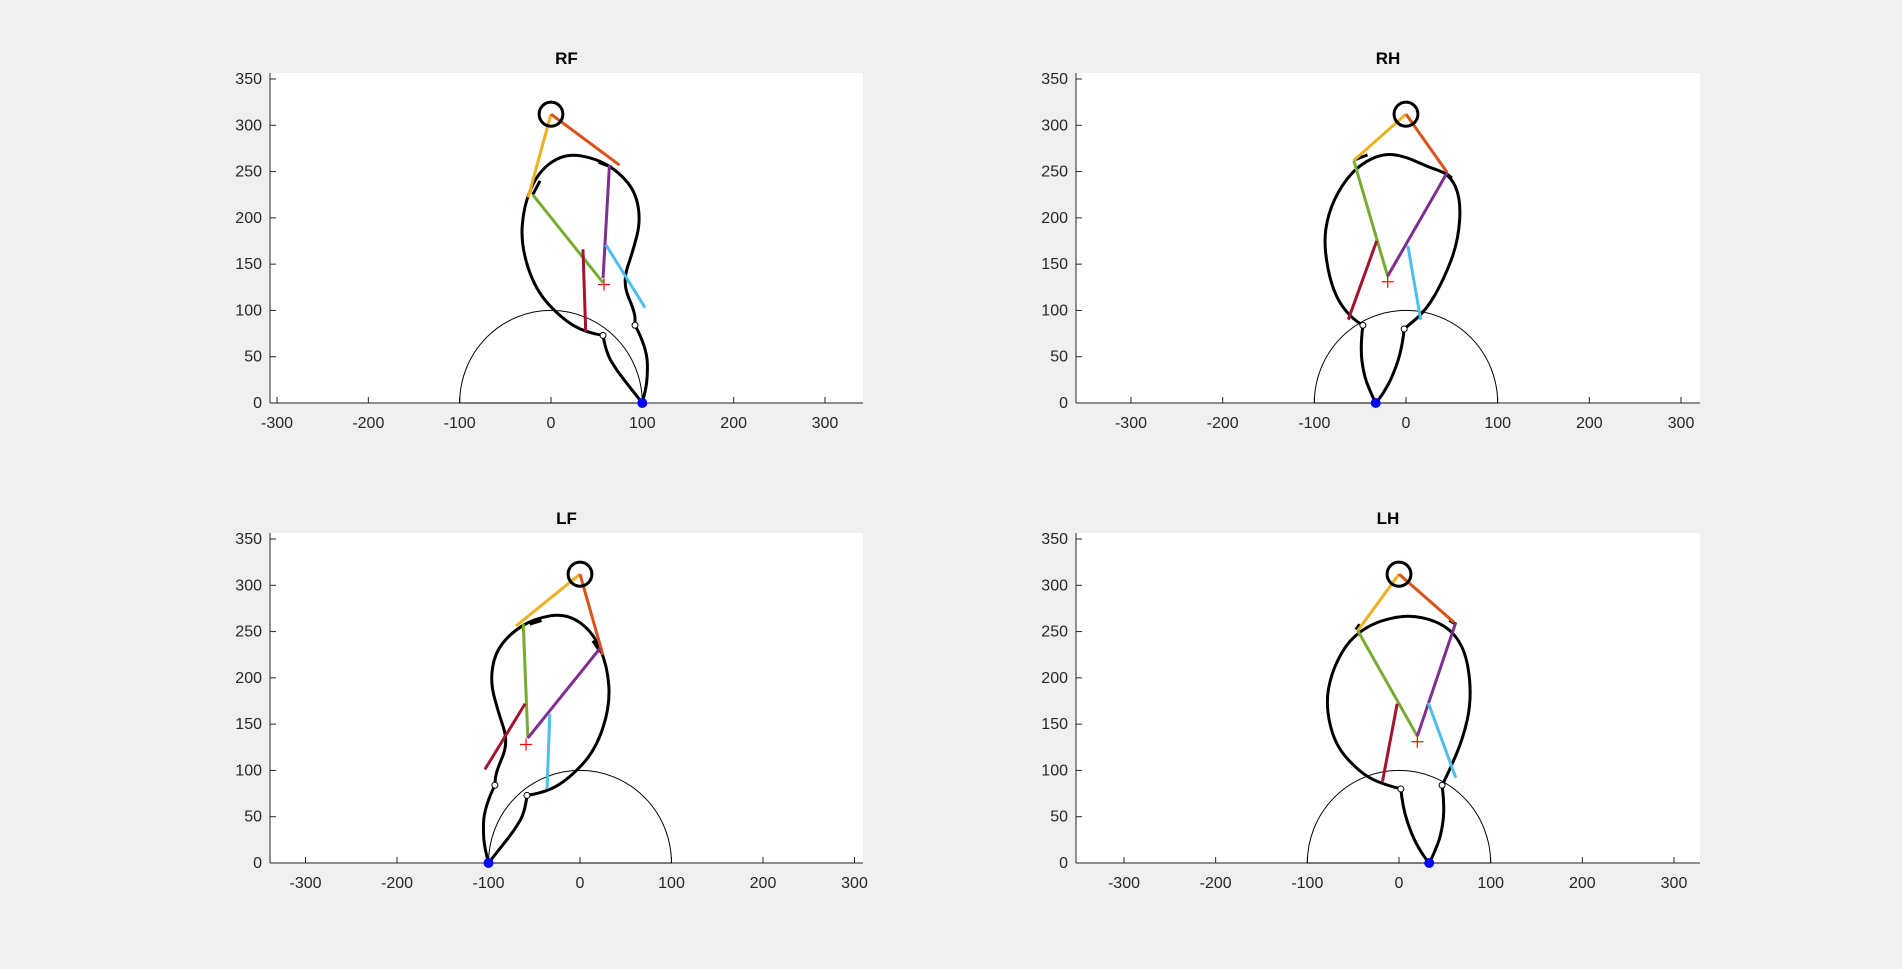 This screenshot has width=1902, height=969. What do you see at coordinates (566, 518) in the screenshot?
I see `chart-title: LF` at bounding box center [566, 518].